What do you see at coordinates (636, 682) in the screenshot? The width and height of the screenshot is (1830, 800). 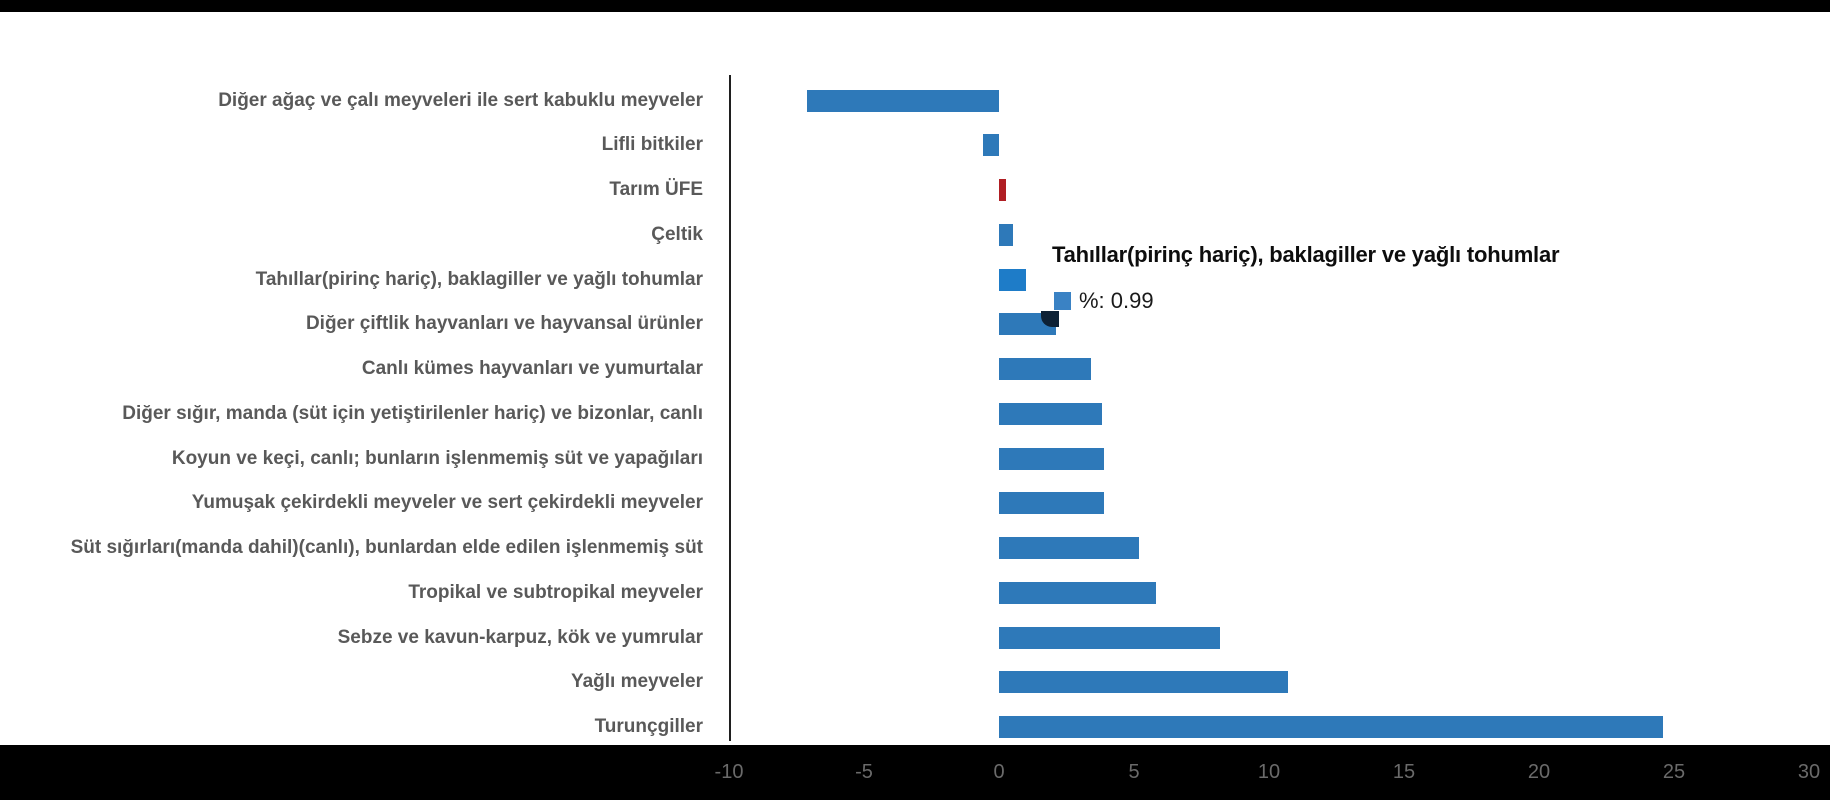 I see `category-label: Yağlı meyveler` at bounding box center [636, 682].